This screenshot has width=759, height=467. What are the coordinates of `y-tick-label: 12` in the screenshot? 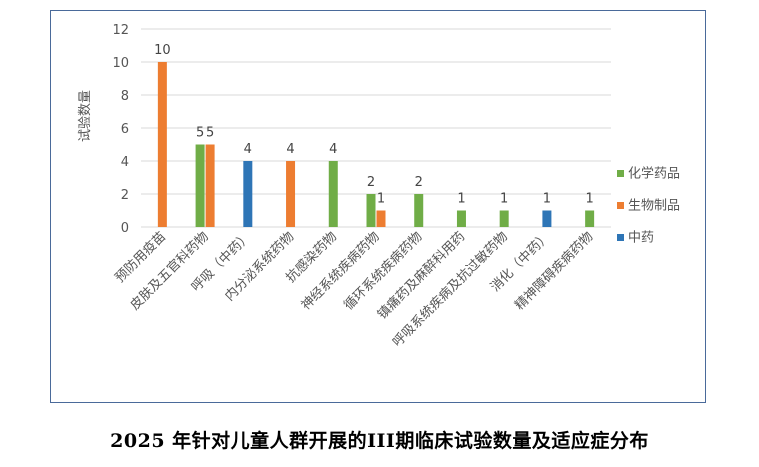 It's located at (120, 30).